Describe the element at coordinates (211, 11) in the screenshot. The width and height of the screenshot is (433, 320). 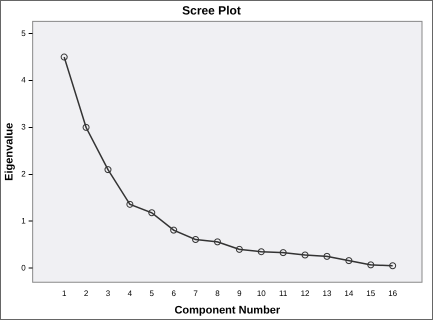
I see `chart-title: Scree Plot` at that location.